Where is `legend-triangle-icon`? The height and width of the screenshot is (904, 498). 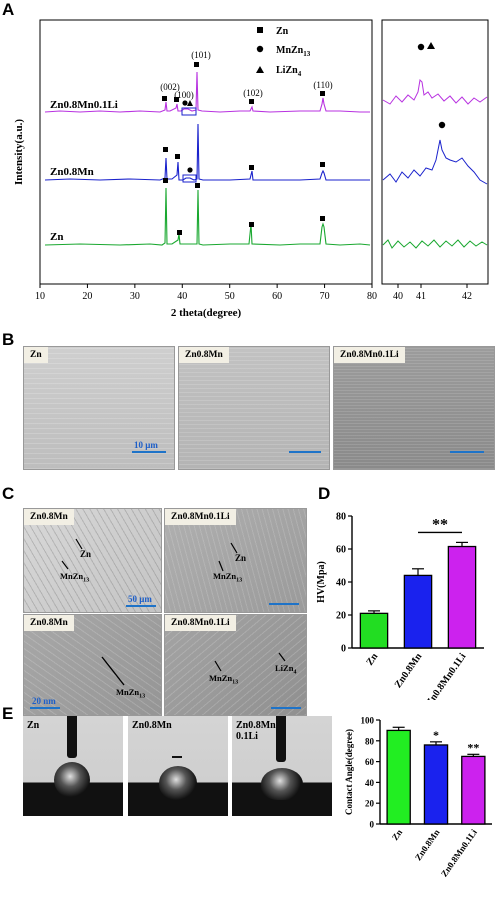 legend-triangle-icon is located at coordinates (260, 69).